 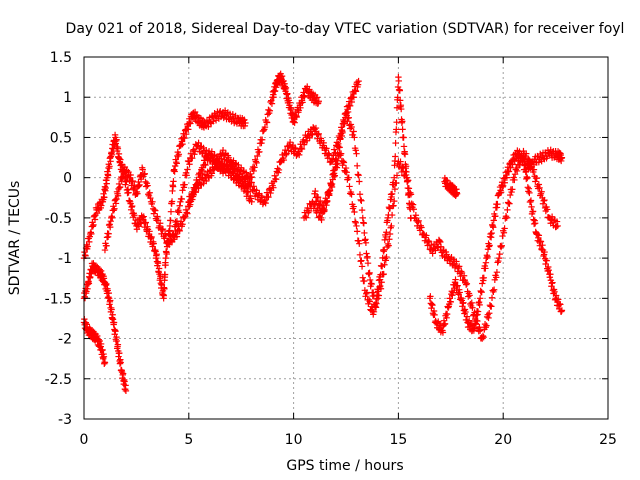 What do you see at coordinates (61, 58) in the screenshot?
I see `y-tick-label: 1.5` at bounding box center [61, 58].